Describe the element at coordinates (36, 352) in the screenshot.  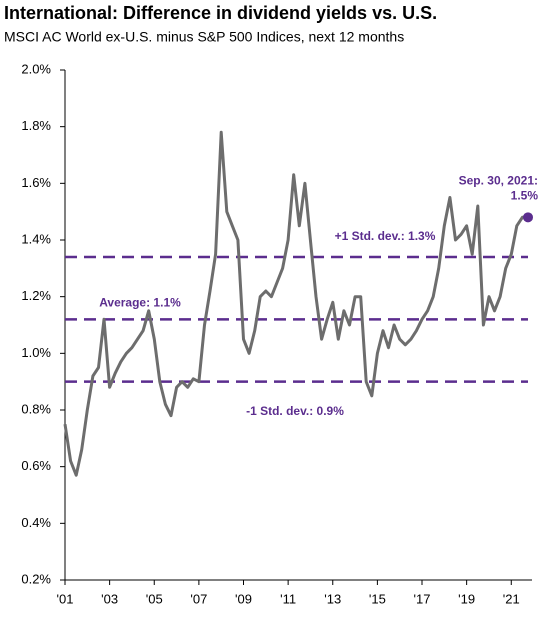
I see `y-tick-label: 1.0%` at that location.